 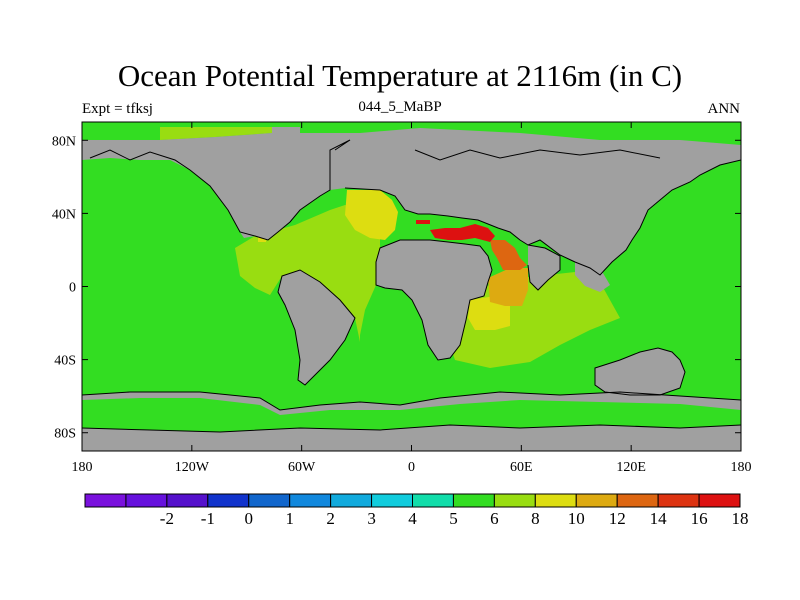 I want to click on atlantic-warm-region, so click(x=307, y=273).